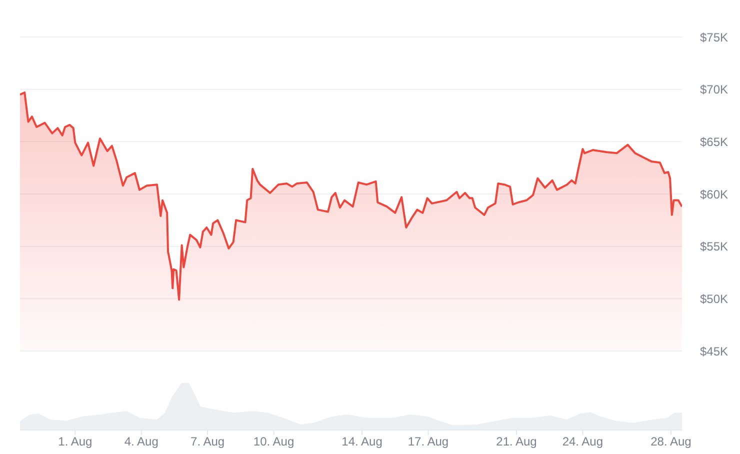  I want to click on x-tick-label: 17. Aug, so click(428, 441).